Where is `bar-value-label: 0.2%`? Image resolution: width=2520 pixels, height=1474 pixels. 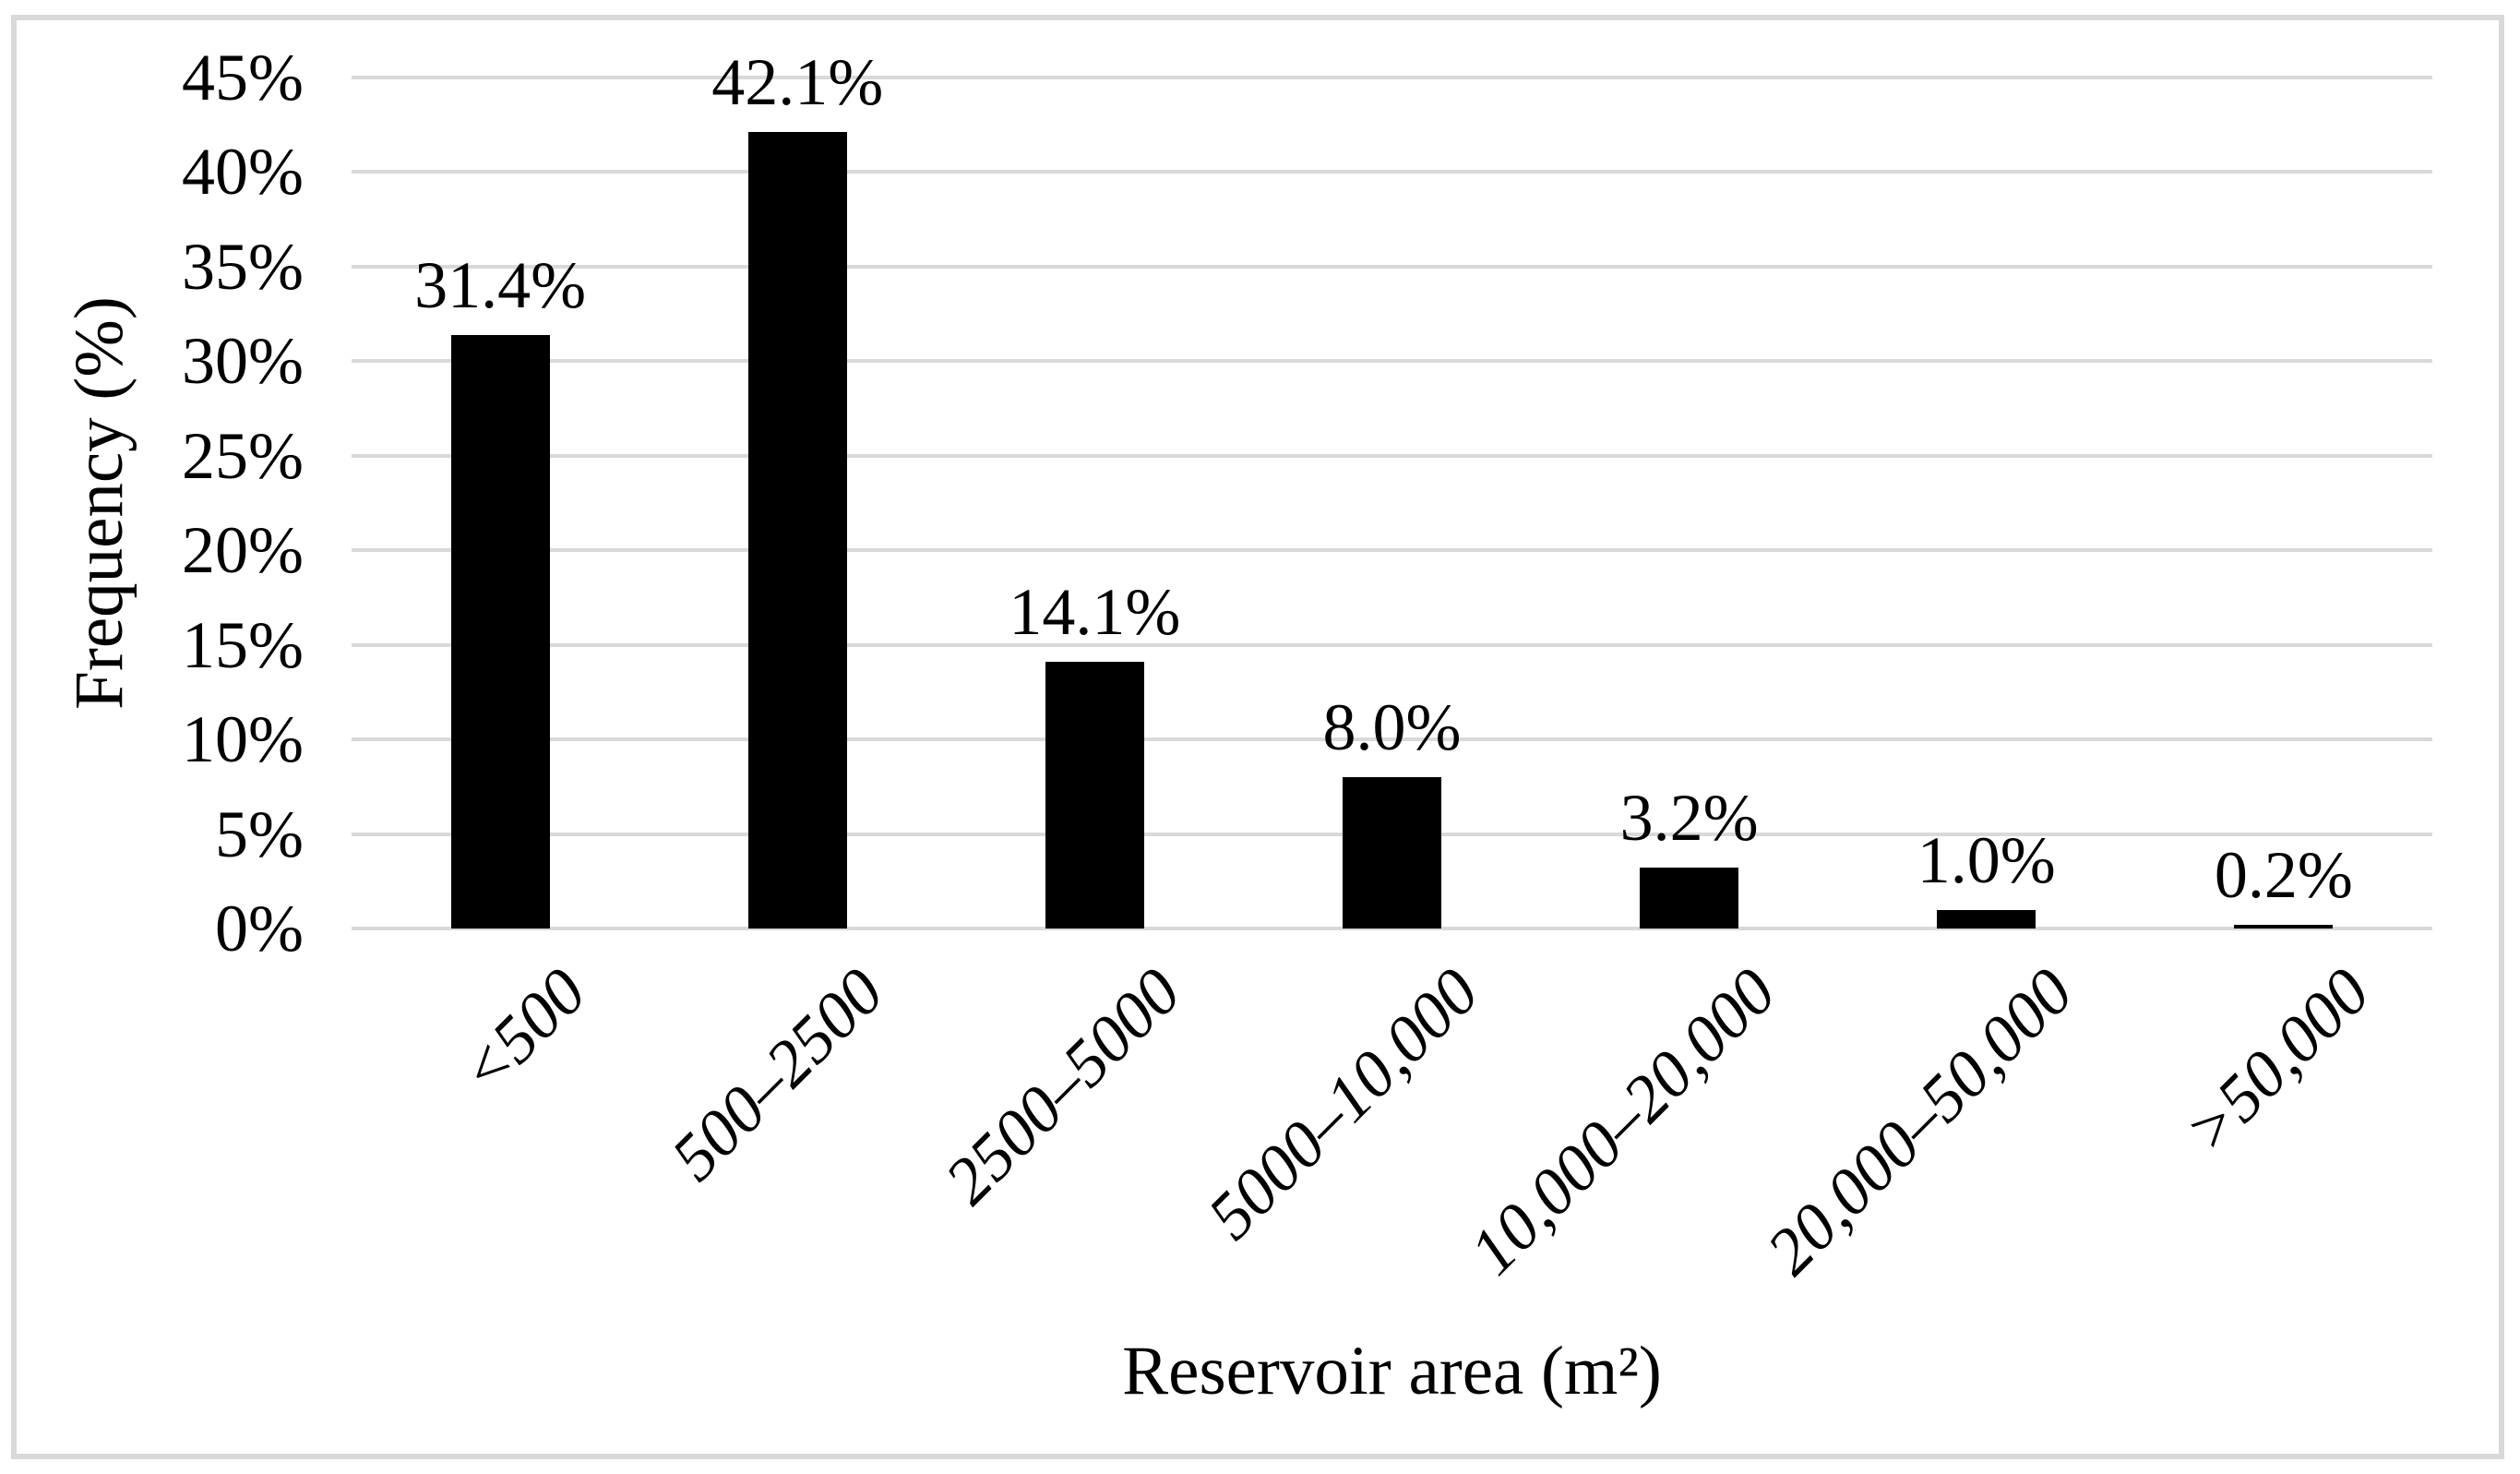
bar-value-label: 0.2% is located at coordinates (2283, 875).